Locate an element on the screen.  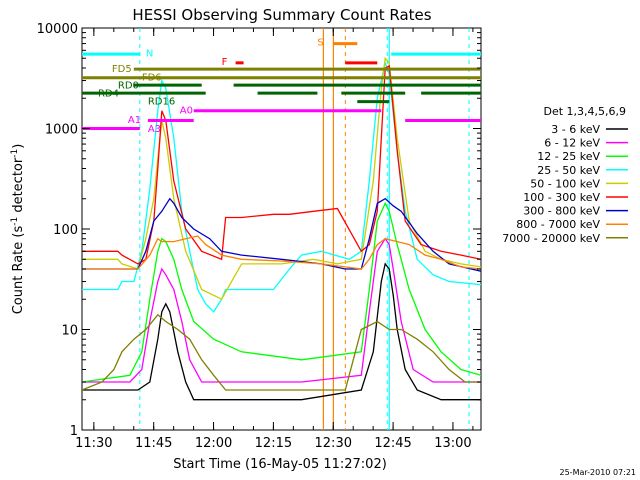
legend-label-7000-20000-kev: 7000 - 20000 keV is located at coordinates (551, 238).